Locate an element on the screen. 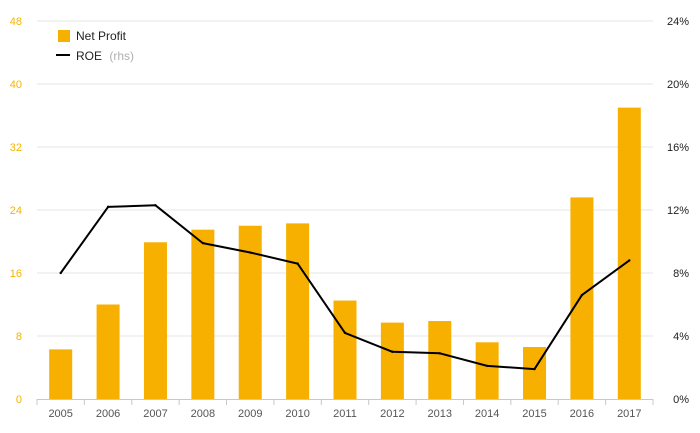 Image resolution: width=700 pixels, height=433 pixels. x-tick-label: 2011 is located at coordinates (345, 414).